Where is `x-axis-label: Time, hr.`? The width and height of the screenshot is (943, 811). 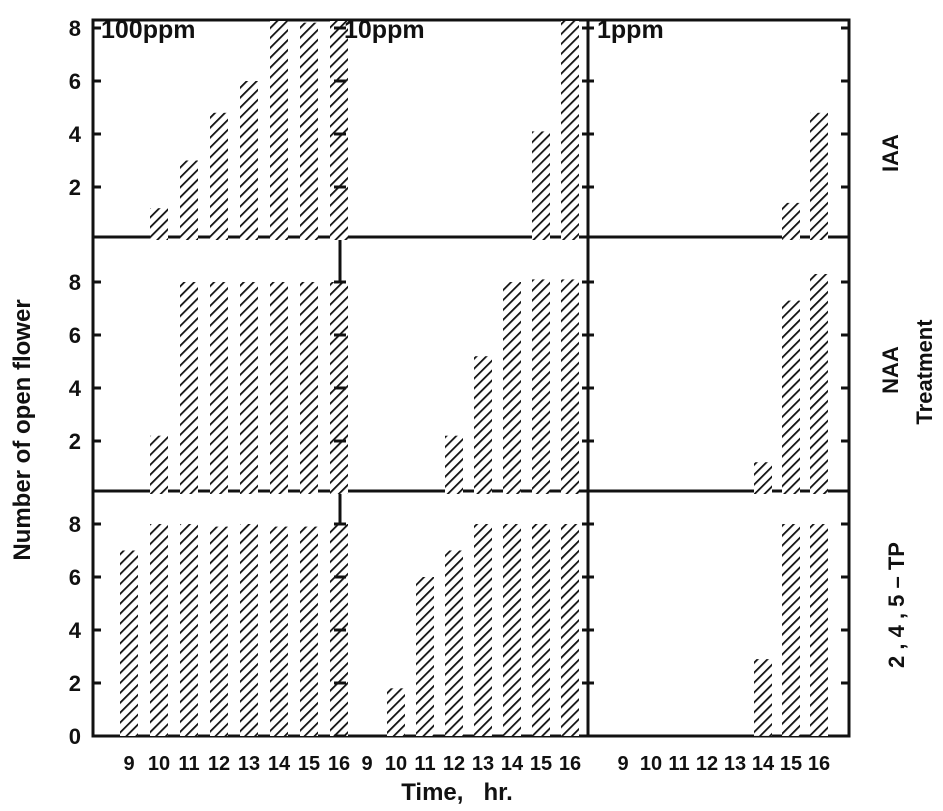
x-axis-label: Time, hr. is located at coordinates (457, 792).